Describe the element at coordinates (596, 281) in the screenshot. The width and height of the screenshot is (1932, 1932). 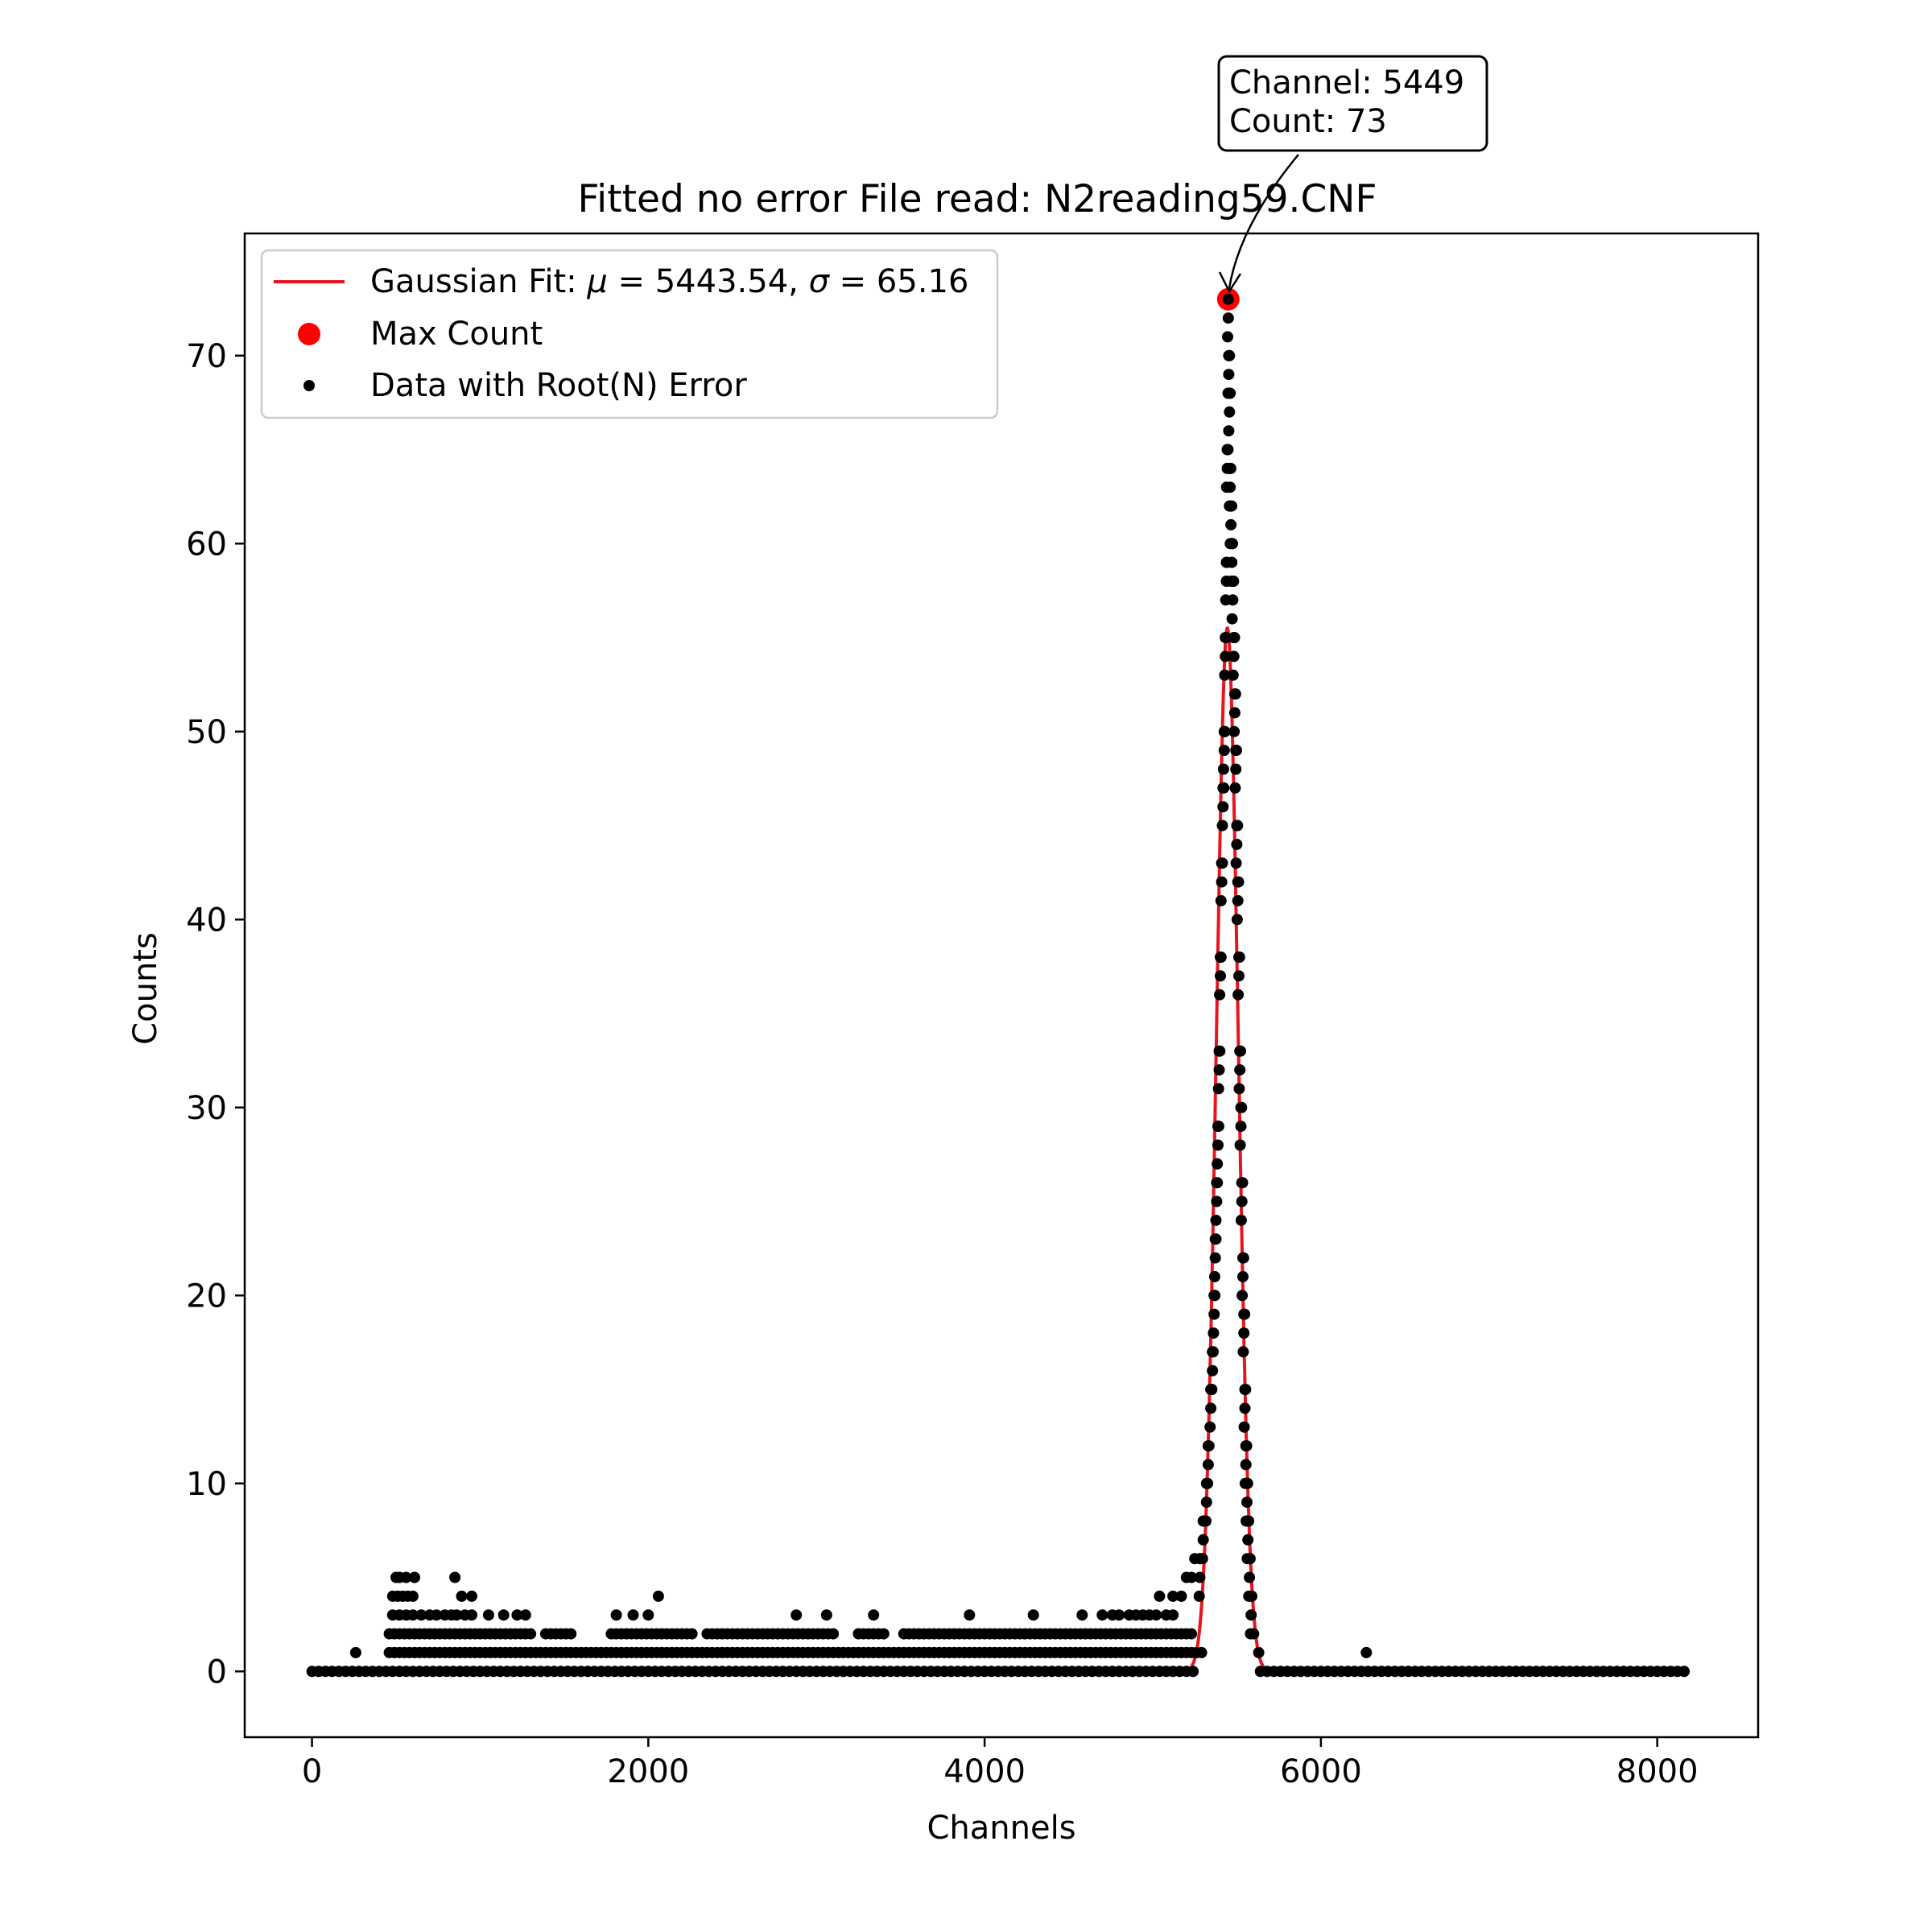
I see `legend-fit-mu-symbol: μ` at that location.